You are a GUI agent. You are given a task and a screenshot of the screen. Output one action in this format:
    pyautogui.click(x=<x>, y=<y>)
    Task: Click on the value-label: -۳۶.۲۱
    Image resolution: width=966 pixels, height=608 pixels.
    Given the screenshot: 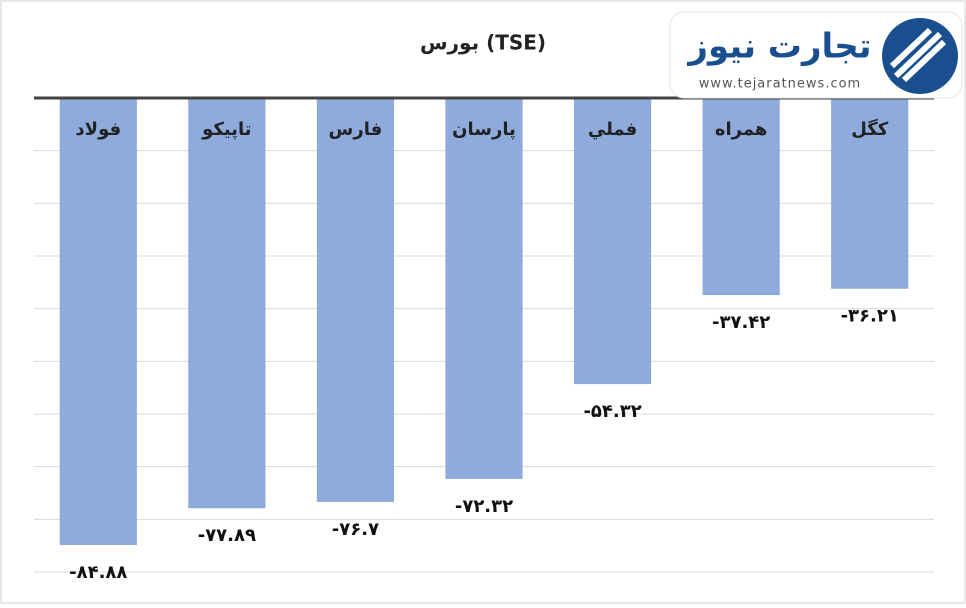 What is the action you would take?
    pyautogui.click(x=870, y=316)
    